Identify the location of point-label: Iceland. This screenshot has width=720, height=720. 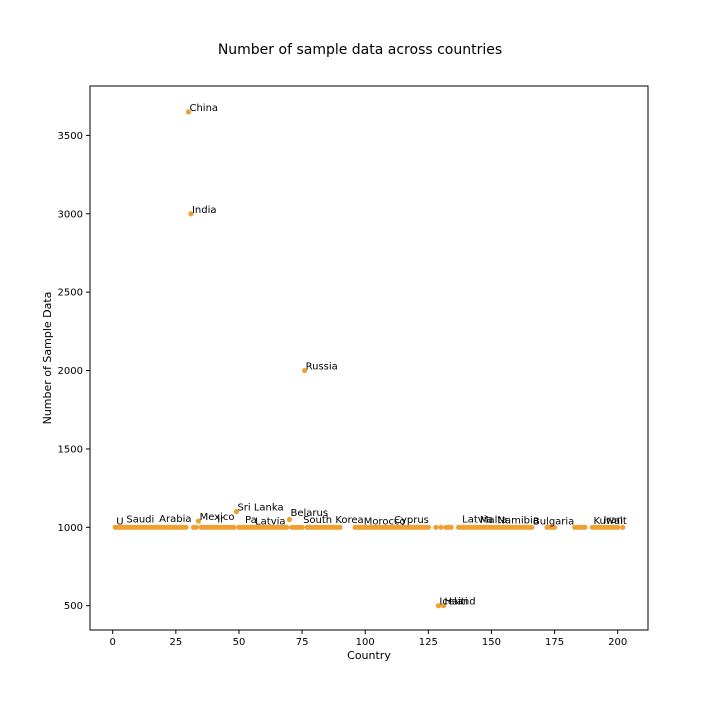
(457, 602).